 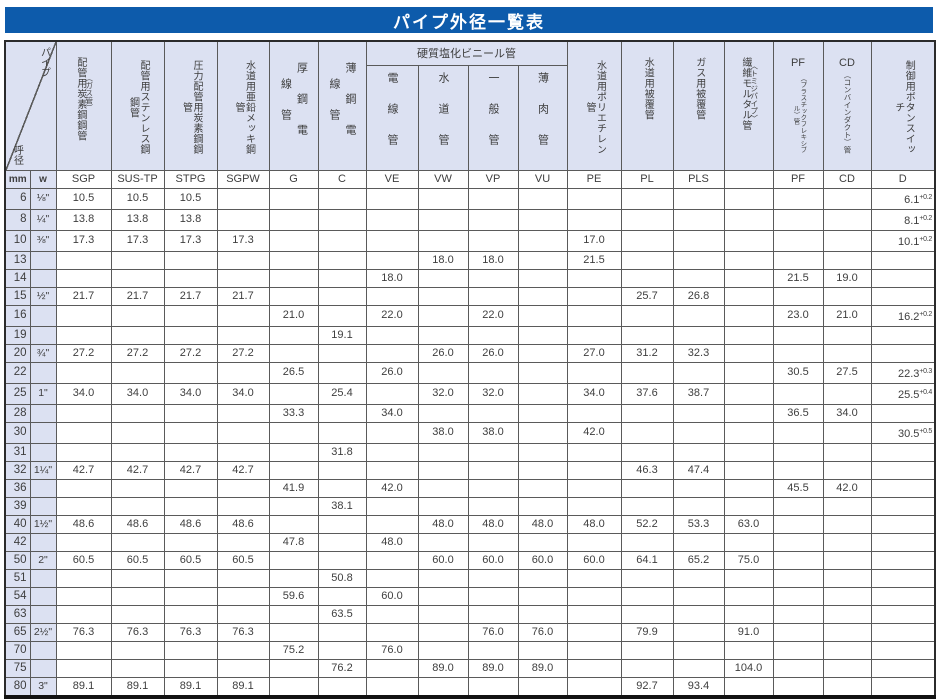 What do you see at coordinates (443, 432) in the screenshot?
I see `cell-vw: 38.0` at bounding box center [443, 432].